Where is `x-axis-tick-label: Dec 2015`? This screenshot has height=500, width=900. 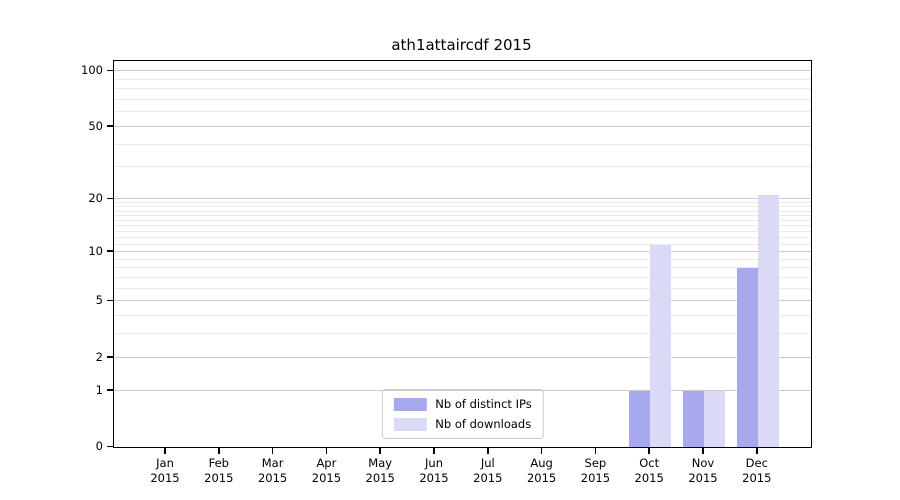 x-axis-tick-label: Dec 2015 is located at coordinates (756, 471).